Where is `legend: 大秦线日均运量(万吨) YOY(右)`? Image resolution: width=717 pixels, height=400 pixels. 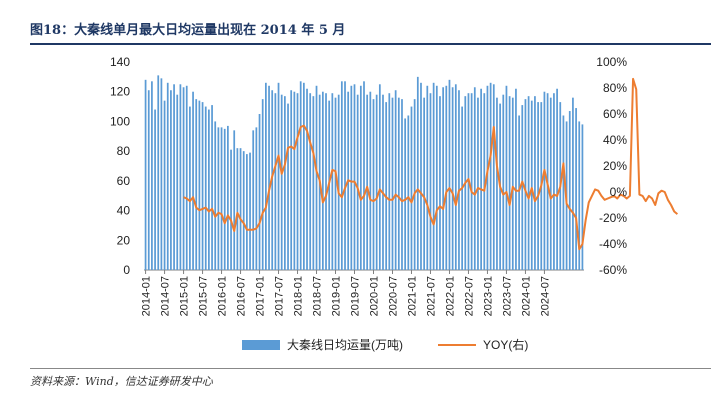 legend: 大秦线日均运量(万吨) YOY(右) is located at coordinates (385, 344).